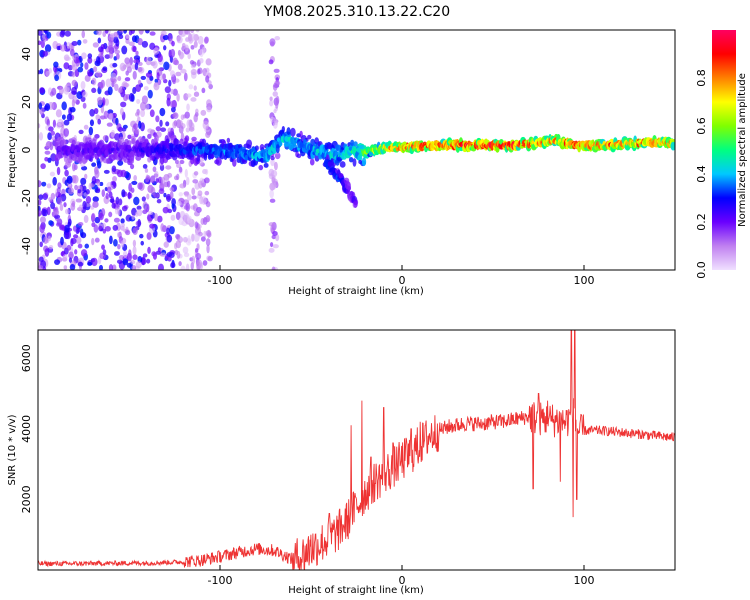  What do you see at coordinates (584, 580) in the screenshot?
I see `snr-x-tick-label: 100` at bounding box center [584, 580].